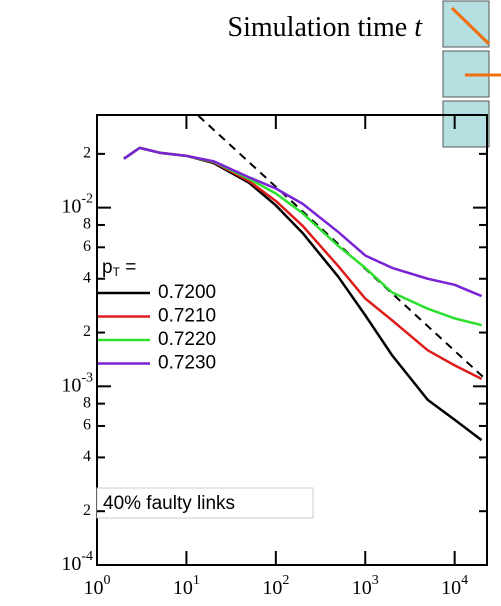 This screenshot has height=606, width=501. I want to click on annotation: 40% faulty links, so click(169, 503).